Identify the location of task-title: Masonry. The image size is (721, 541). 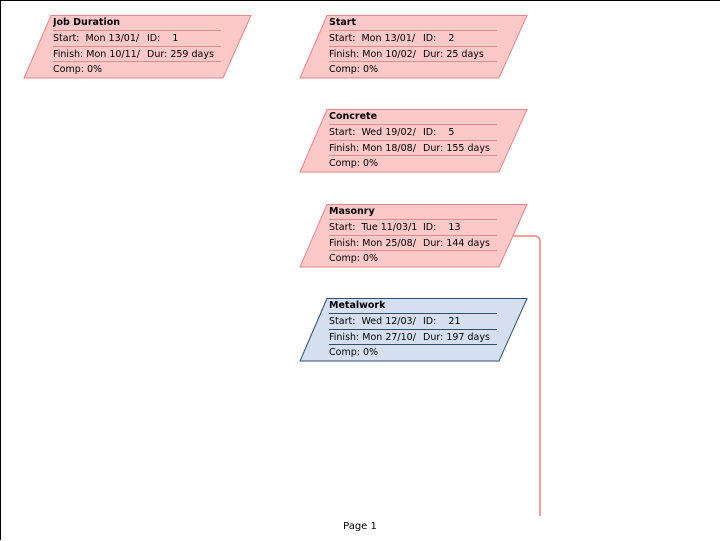
(352, 211).